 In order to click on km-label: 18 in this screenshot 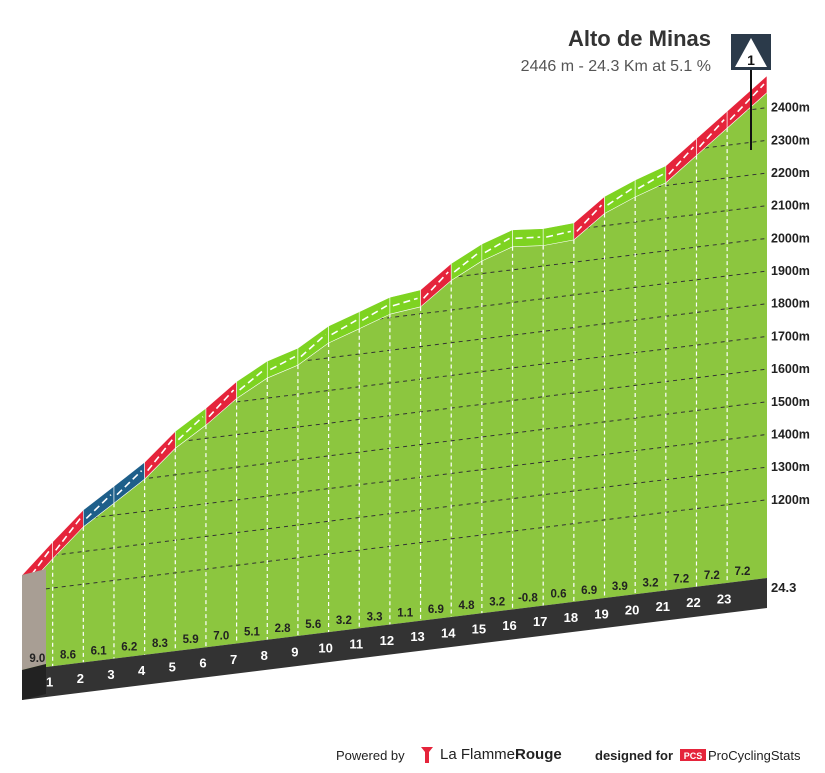, I will do `click(571, 617)`.